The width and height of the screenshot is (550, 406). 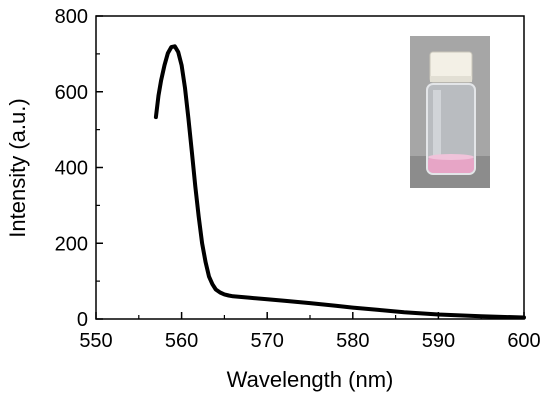 I want to click on y-axis-title: Intensity (a.u.), so click(x=17, y=167).